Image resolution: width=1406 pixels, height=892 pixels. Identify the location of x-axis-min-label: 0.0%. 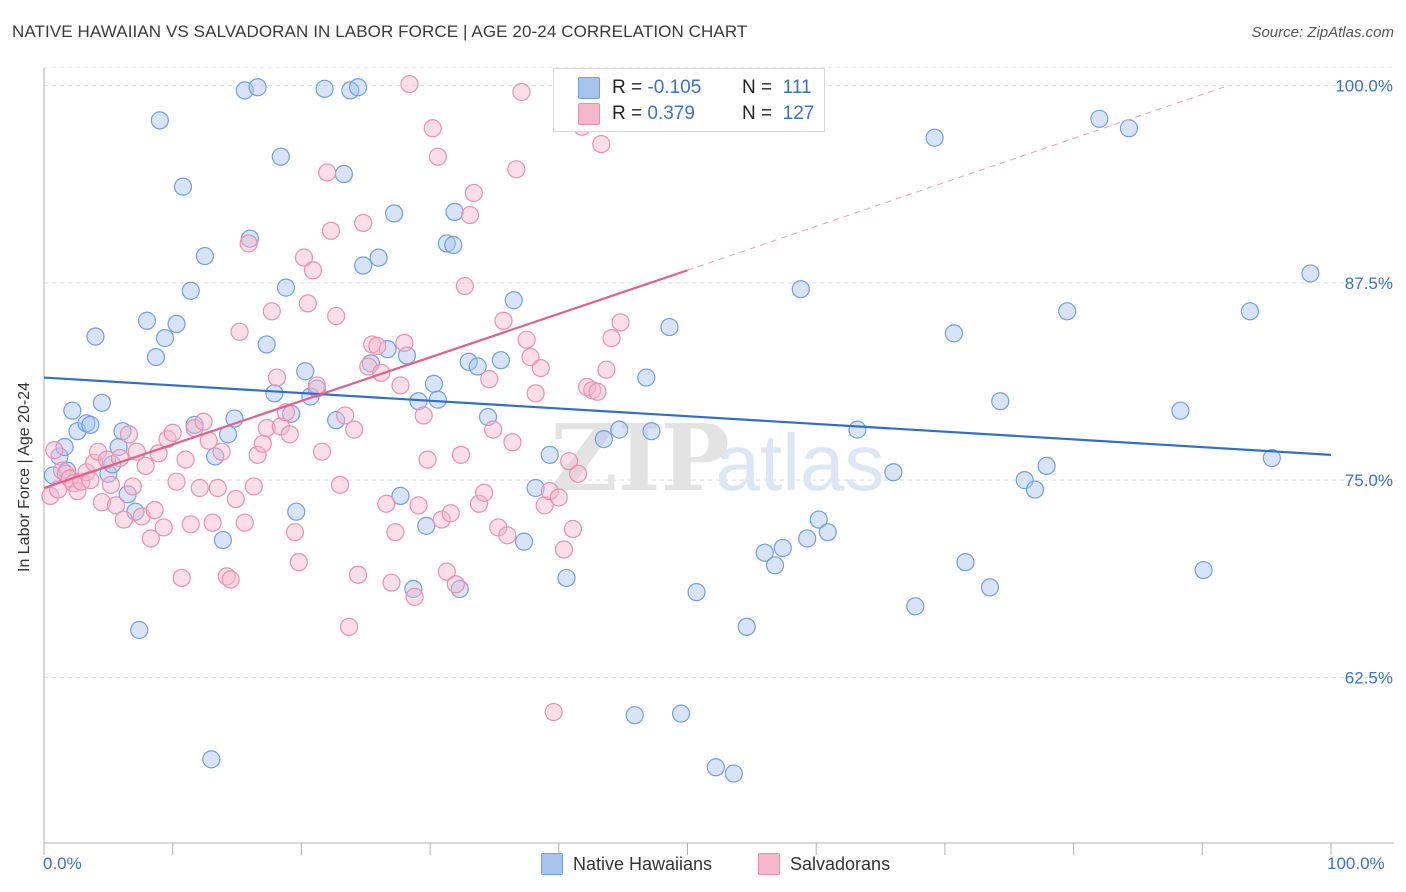
(62, 863).